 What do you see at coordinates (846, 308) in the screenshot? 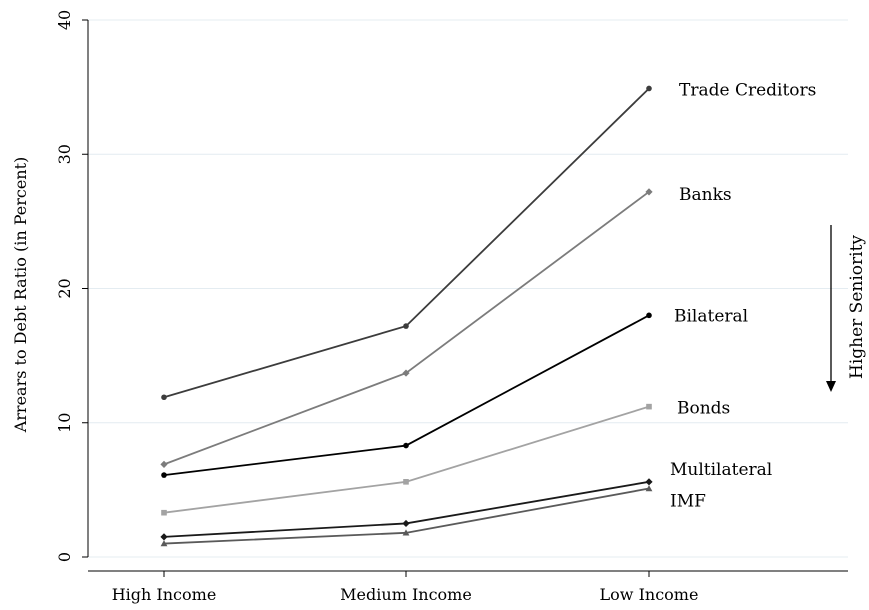
I see `seniority-annotation: Higher Seniority` at bounding box center [846, 308].